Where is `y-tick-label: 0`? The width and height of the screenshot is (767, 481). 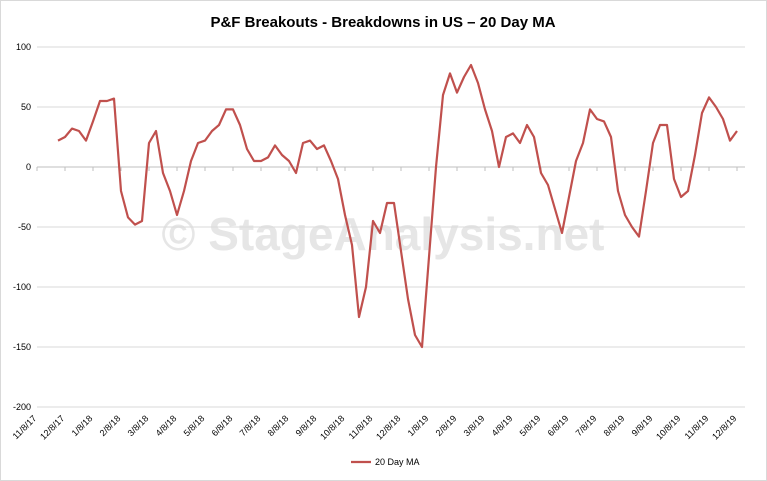
y-tick-label: 0 is located at coordinates (28, 167).